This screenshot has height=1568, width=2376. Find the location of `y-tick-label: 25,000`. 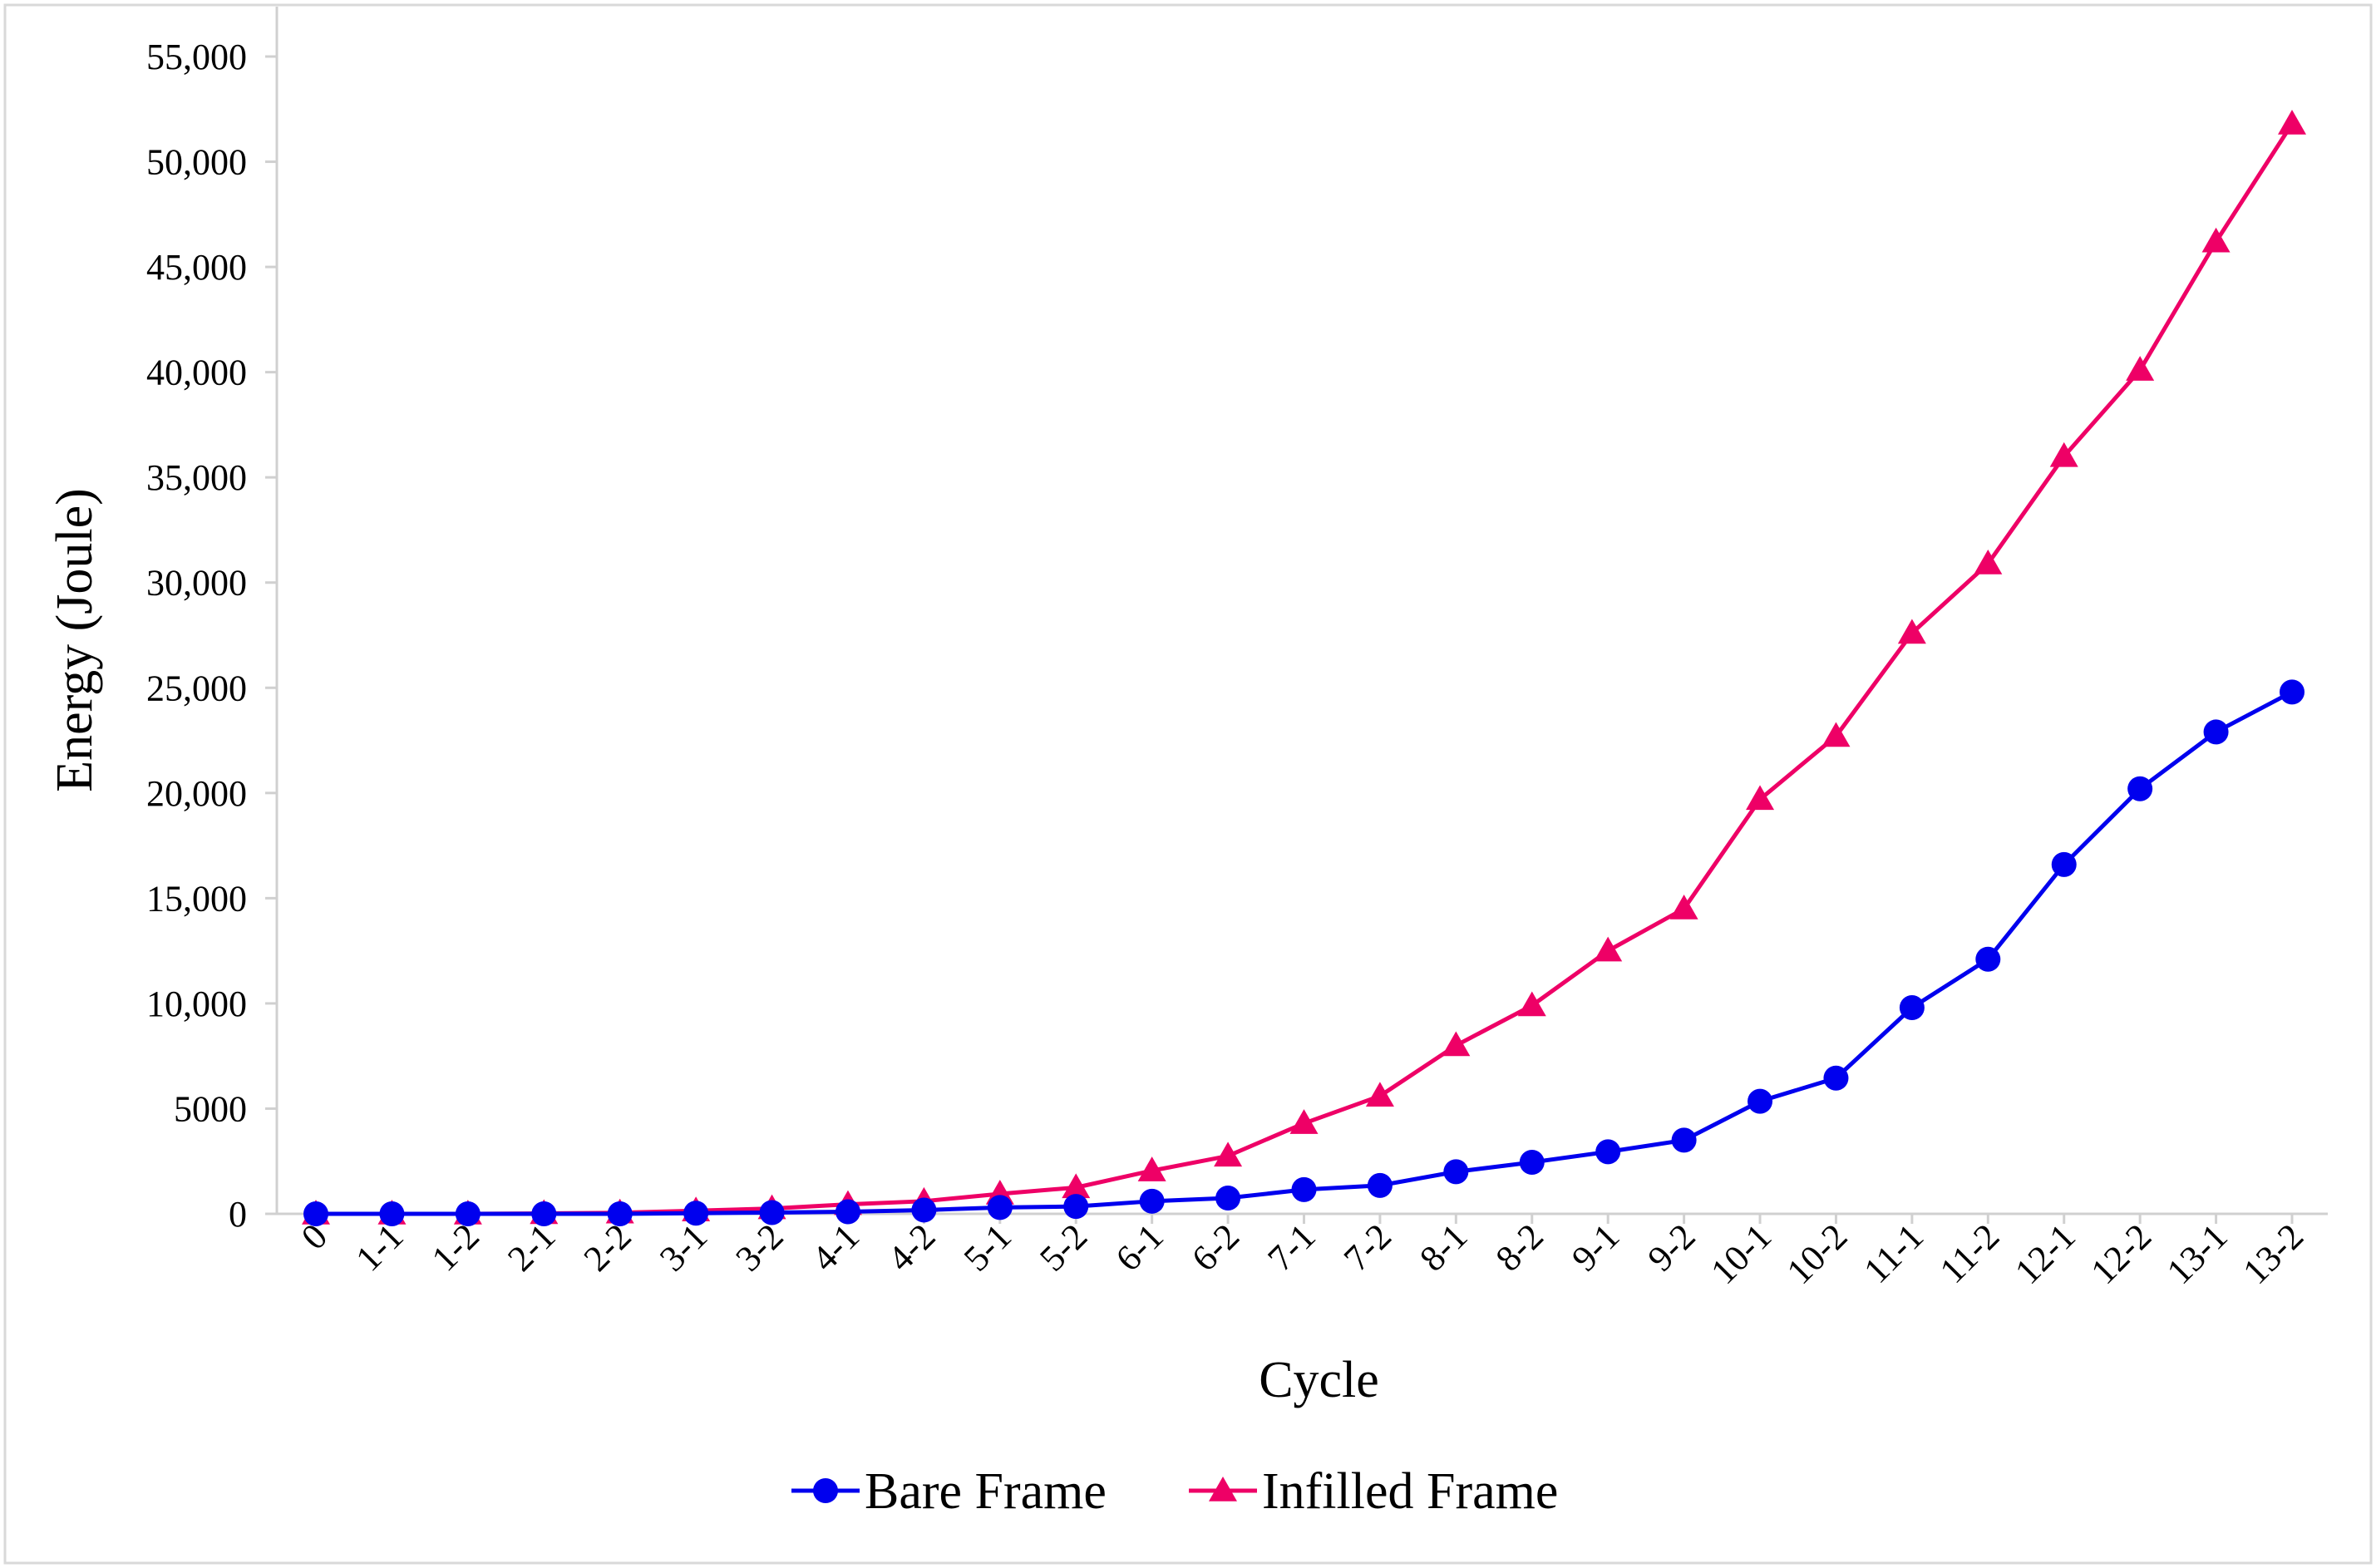

y-tick-label: 25,000 is located at coordinates (196, 688).